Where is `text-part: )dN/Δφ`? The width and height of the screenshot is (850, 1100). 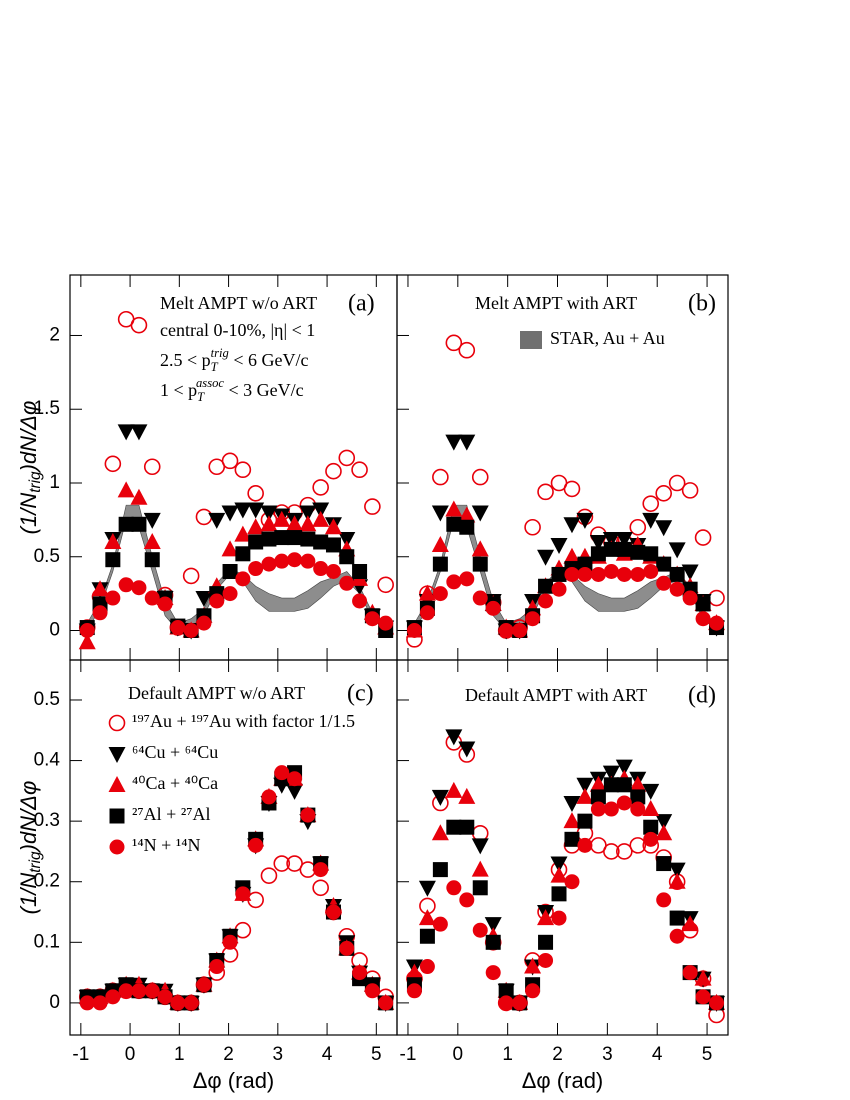
text-part: )dN/Δφ is located at coordinates (28, 818).